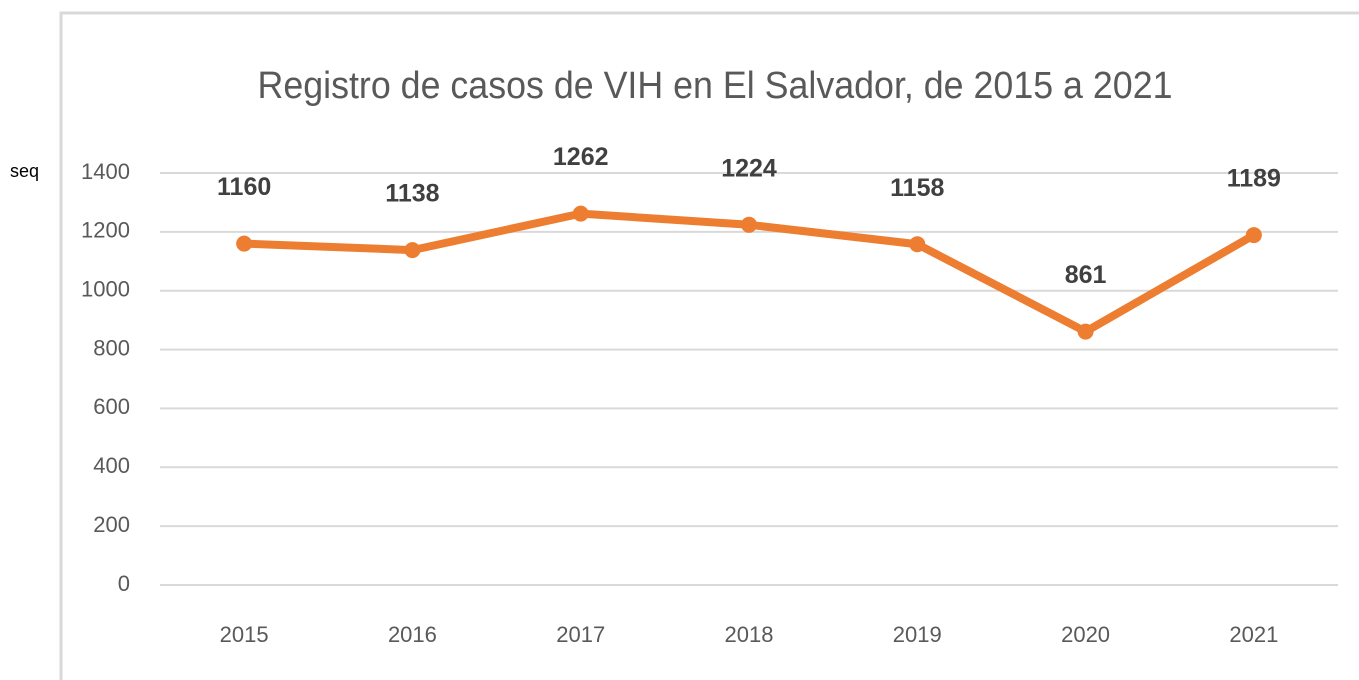 This screenshot has height=680, width=1359. Describe the element at coordinates (917, 188) in the screenshot. I see `data-label: 1158` at that location.